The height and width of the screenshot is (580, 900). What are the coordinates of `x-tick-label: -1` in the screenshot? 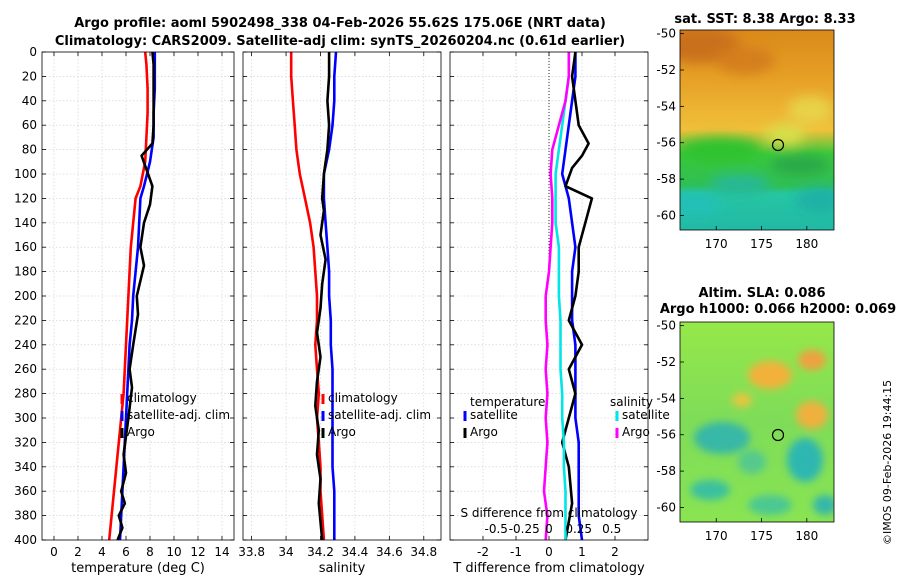 It's located at (516, 552).